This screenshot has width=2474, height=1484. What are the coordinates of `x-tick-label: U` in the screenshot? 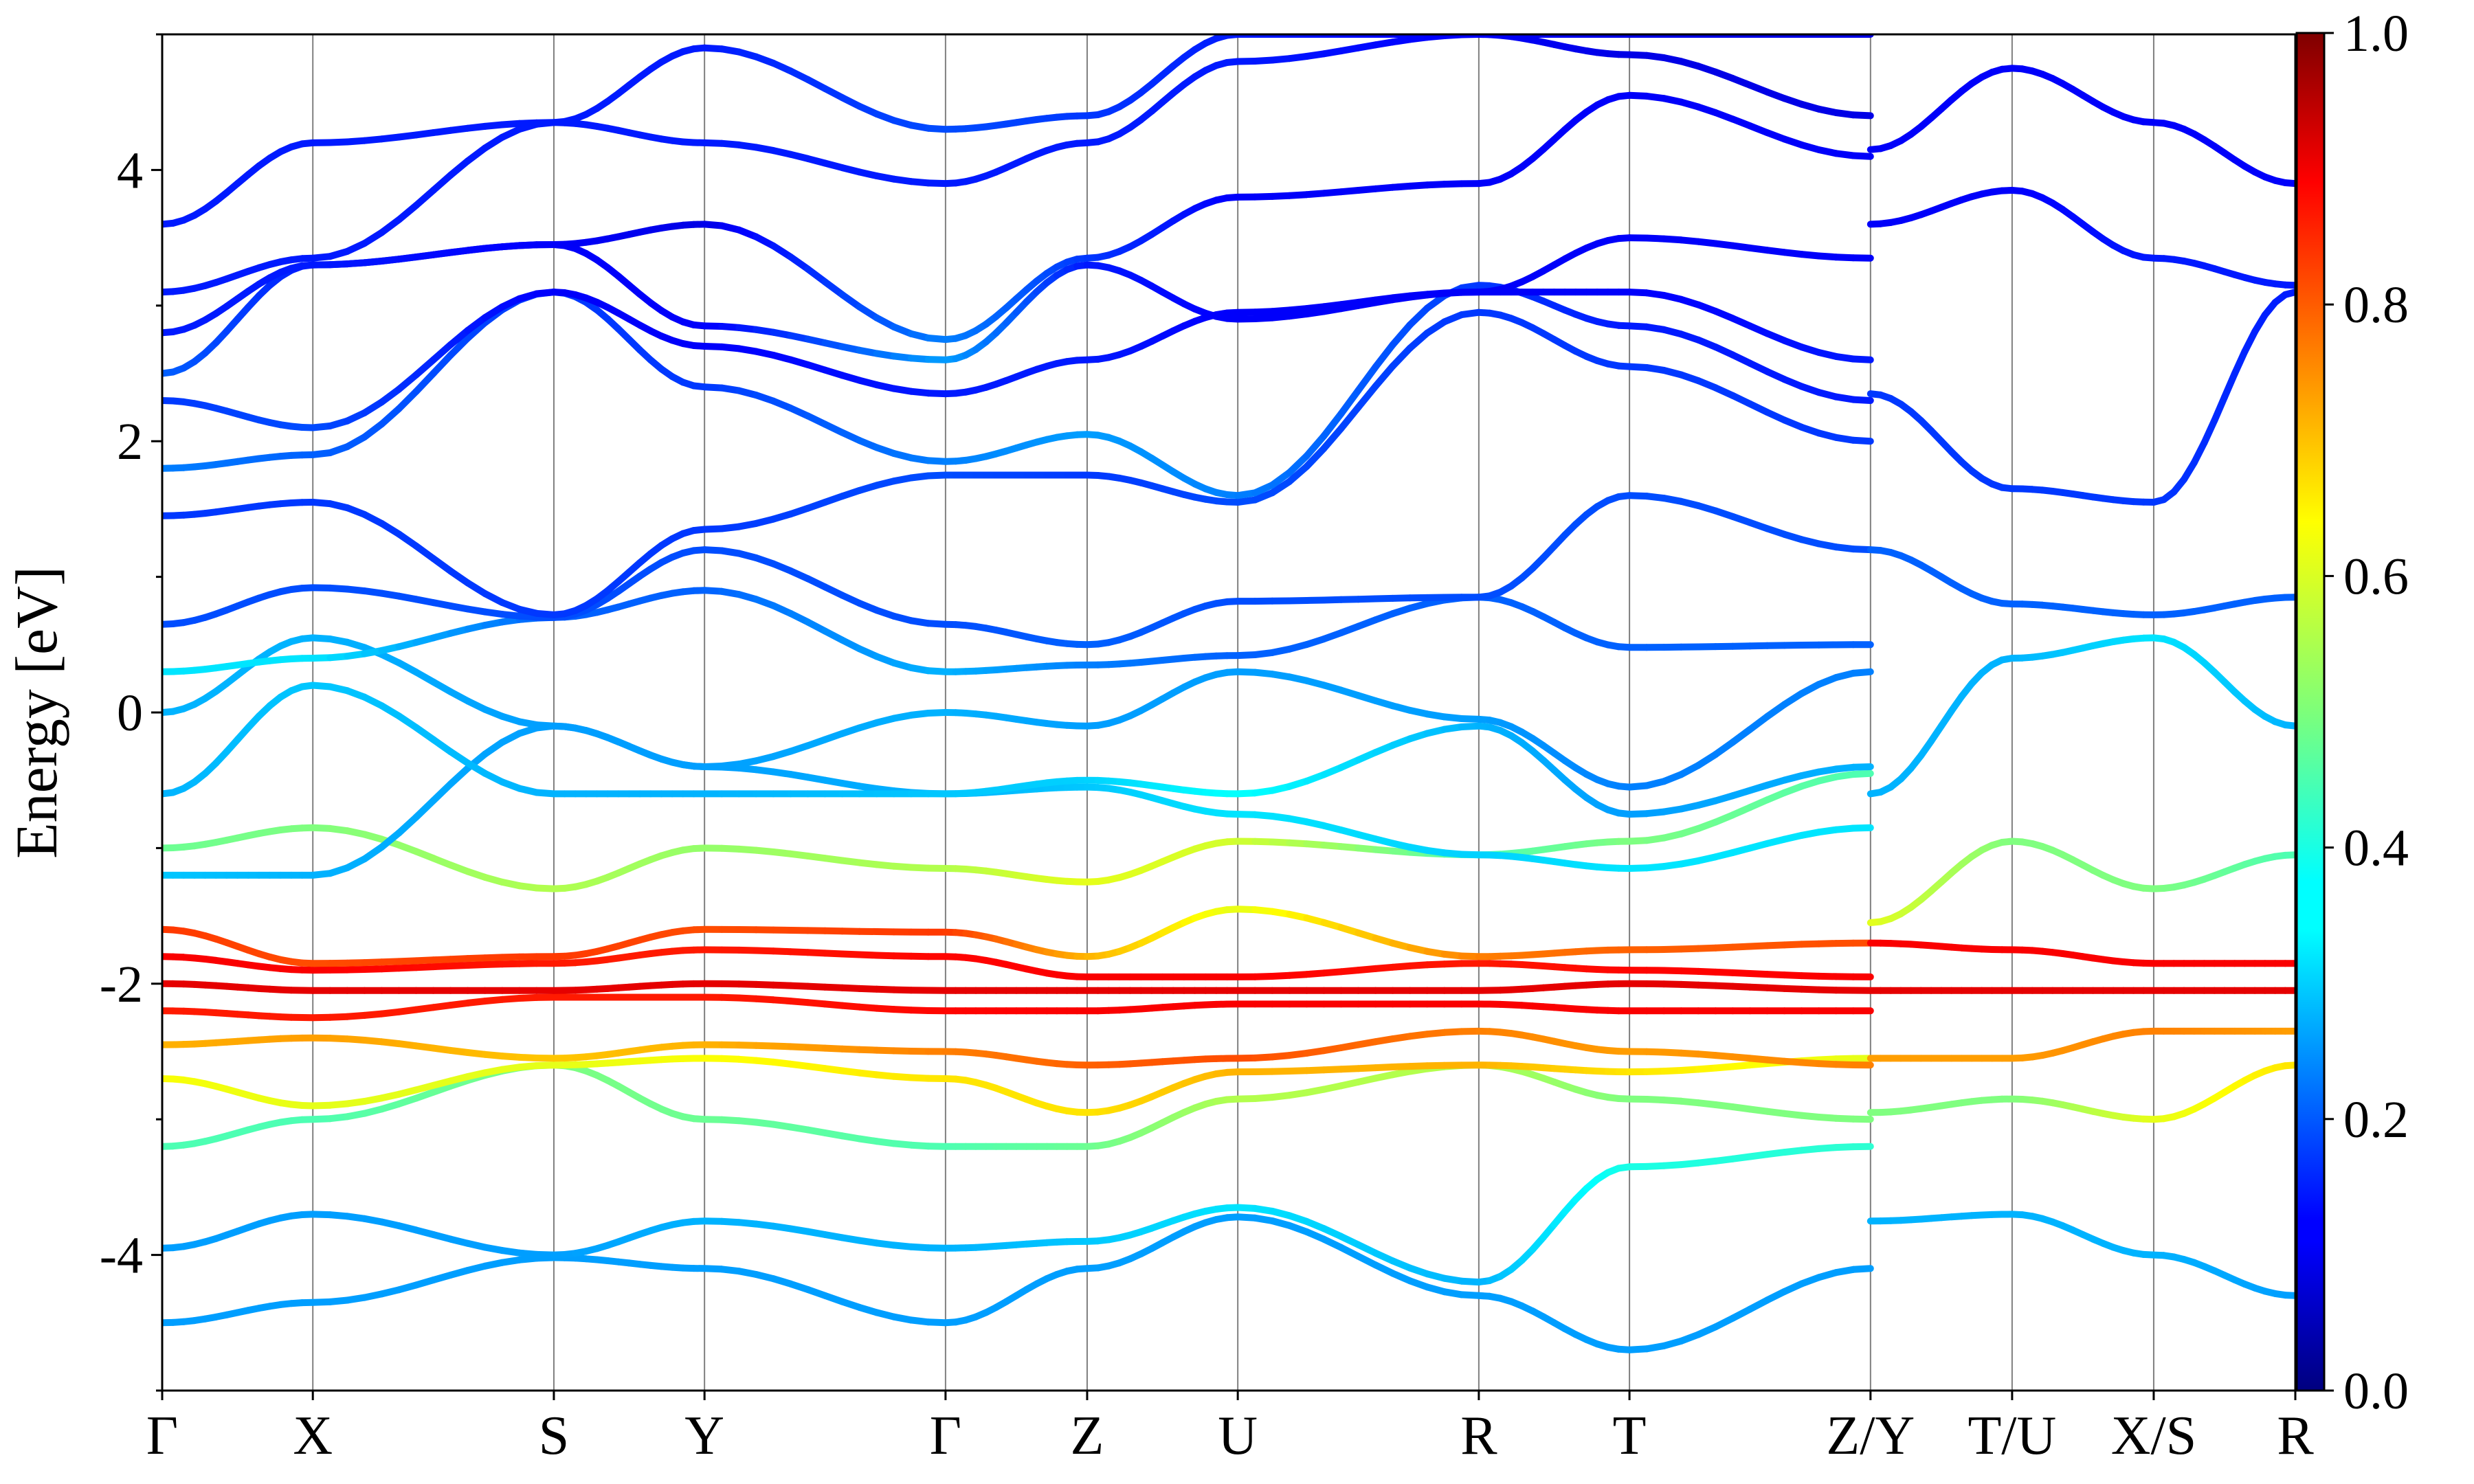 It's located at (1238, 1436).